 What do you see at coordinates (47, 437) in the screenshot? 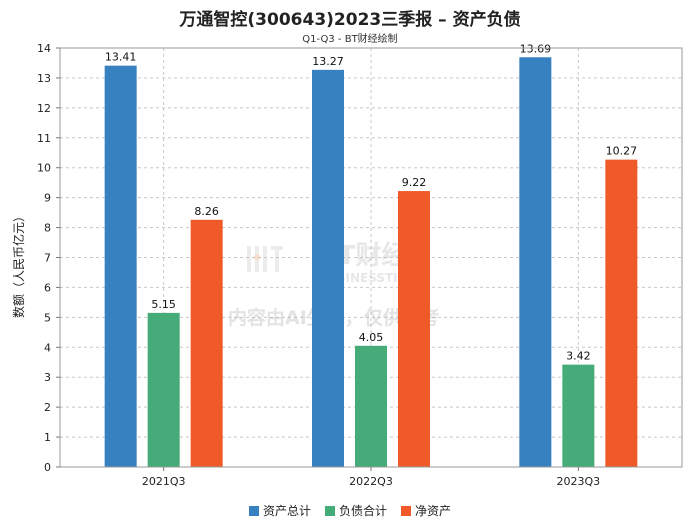
I see `y-tick-label: 1` at bounding box center [47, 437].